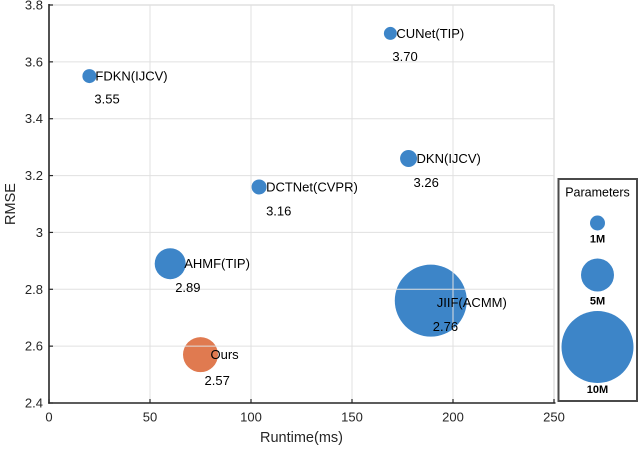 The height and width of the screenshot is (453, 640). What do you see at coordinates (352, 417) in the screenshot?
I see `x-tick-label-3: 150` at bounding box center [352, 417].